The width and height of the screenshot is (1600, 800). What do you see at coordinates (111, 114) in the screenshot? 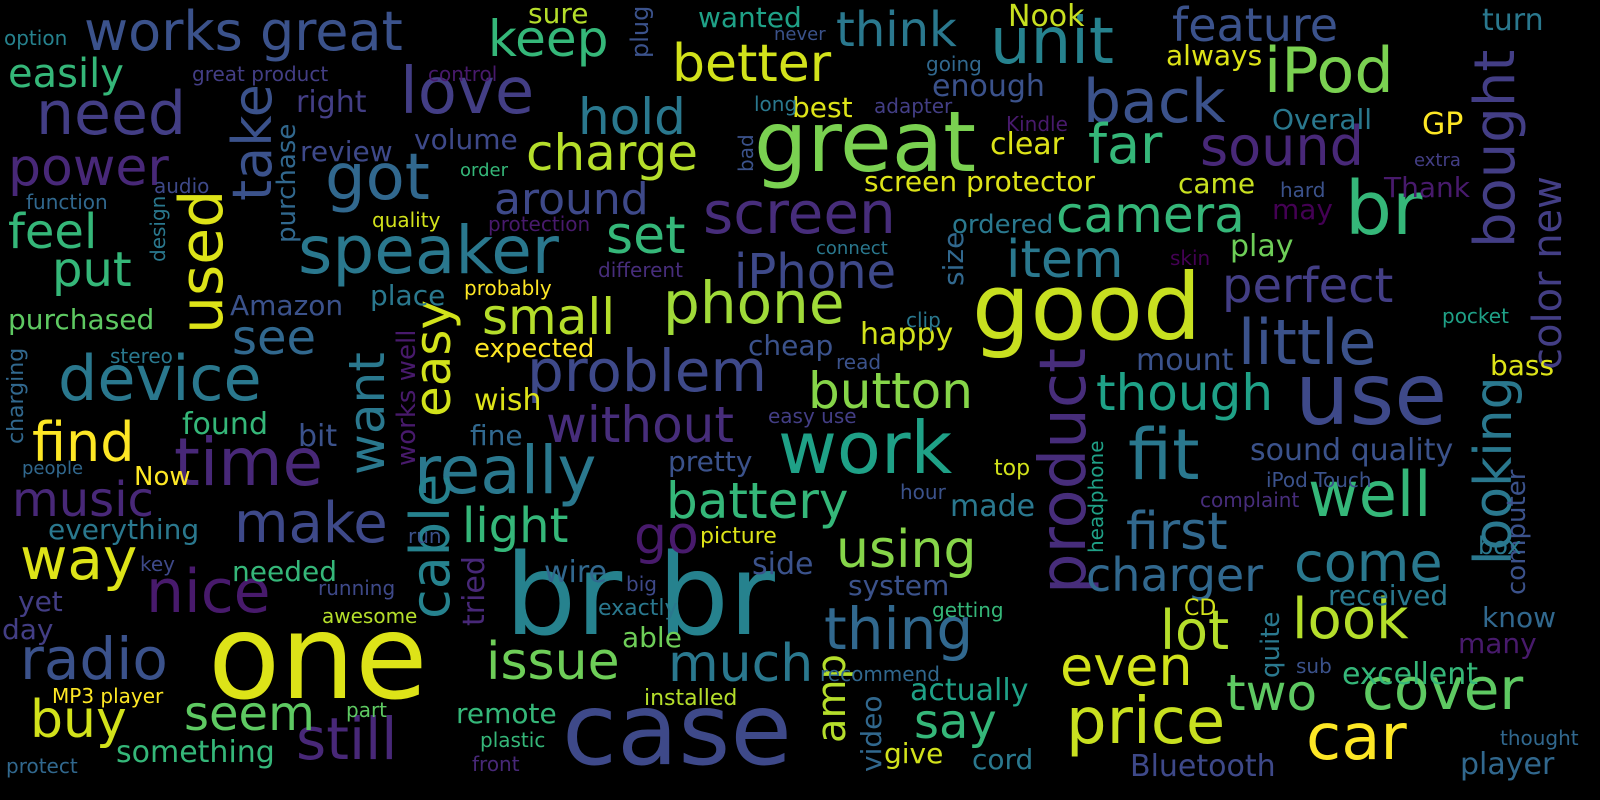
I see `word-need: need` at bounding box center [111, 114].